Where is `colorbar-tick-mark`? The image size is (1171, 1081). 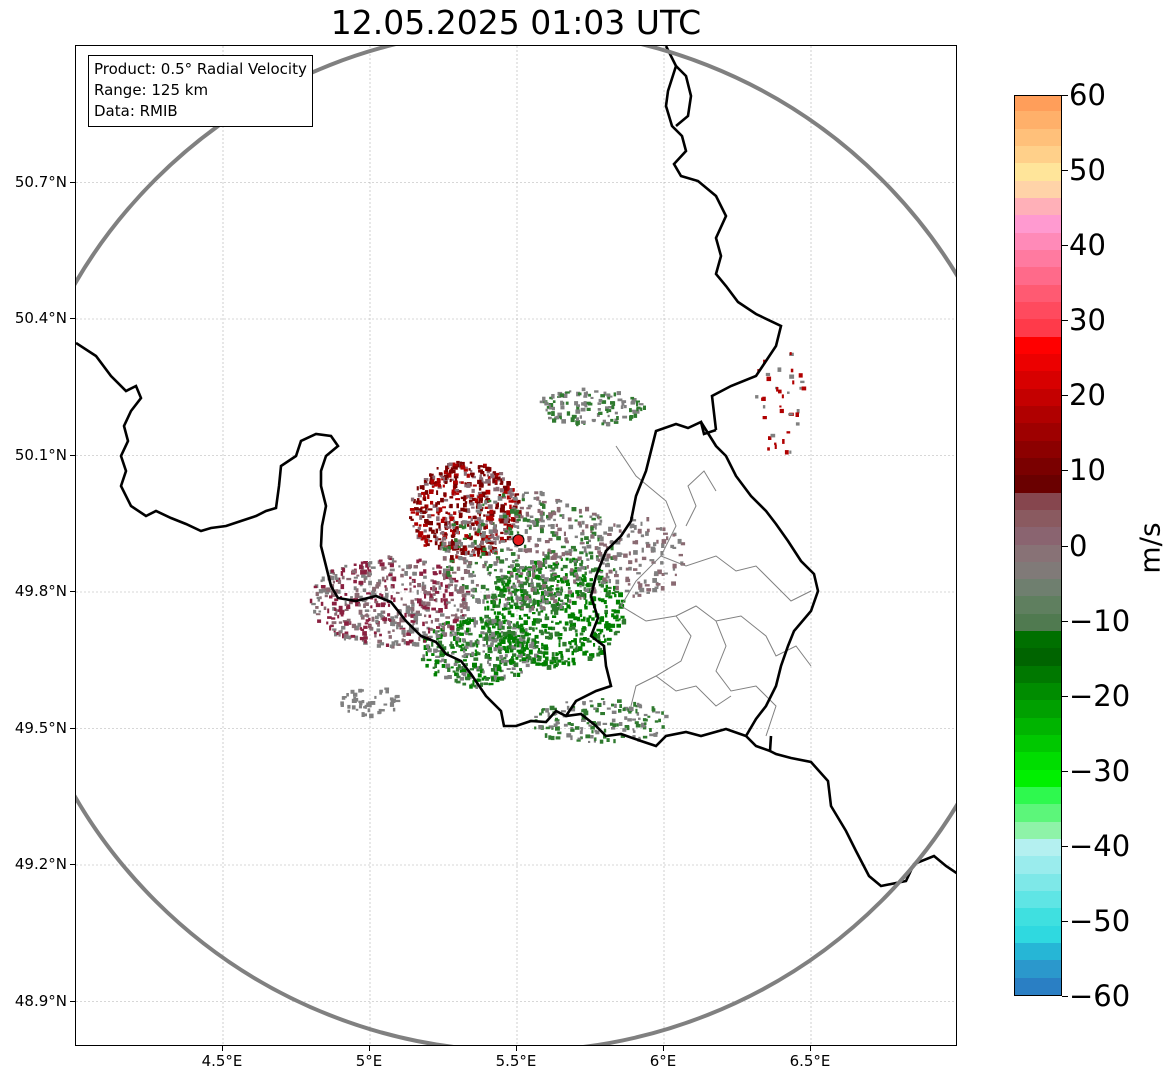 colorbar-tick-mark is located at coordinates (1065, 696).